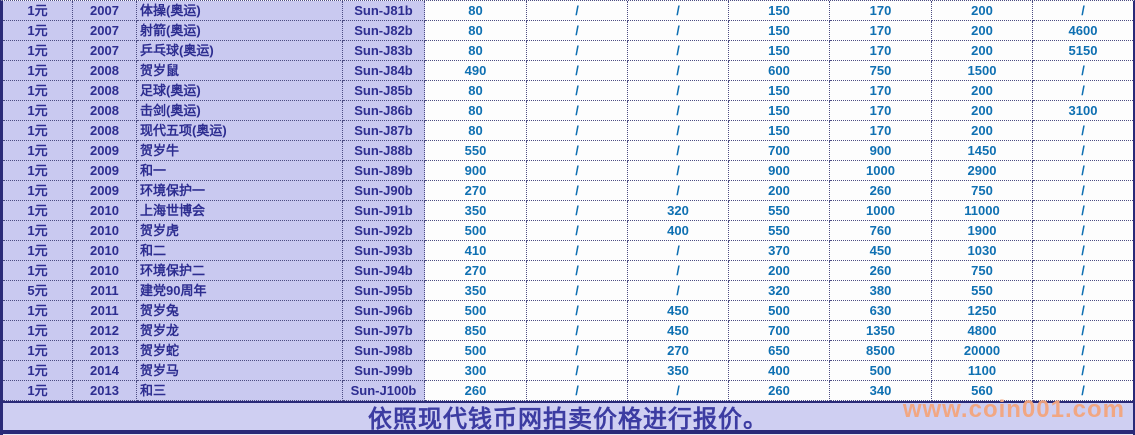  What do you see at coordinates (568, 131) in the screenshot?
I see `table-row: 1元 2008 现代五项(奥运) Sun-J87b 80//150 170 200/` at bounding box center [568, 131].